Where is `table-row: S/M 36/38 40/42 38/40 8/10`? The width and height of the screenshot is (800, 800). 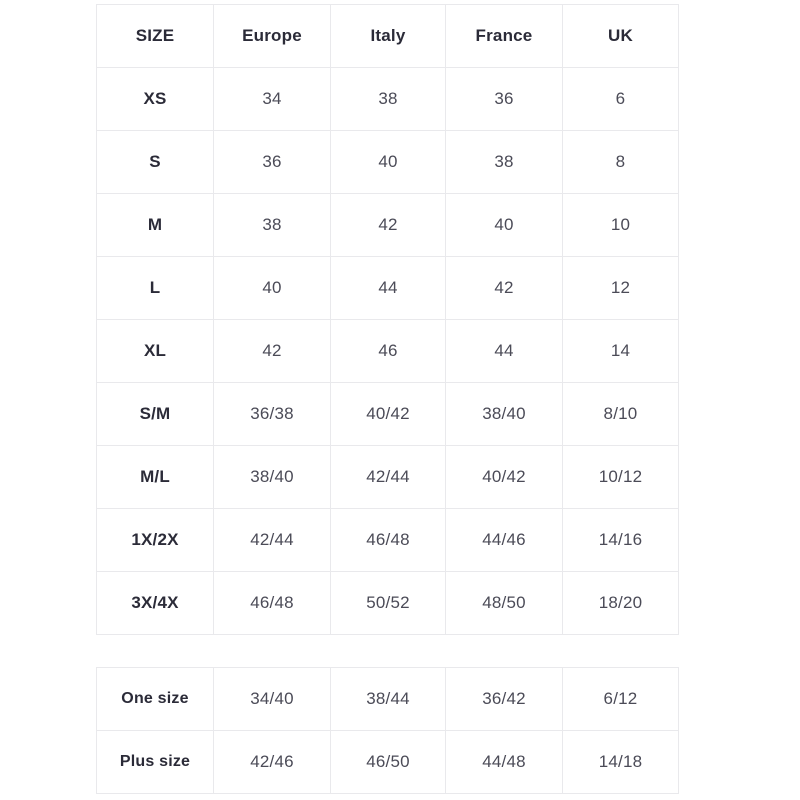
table-row: S/M 36/38 40/42 38/40 8/10 is located at coordinates (387, 414).